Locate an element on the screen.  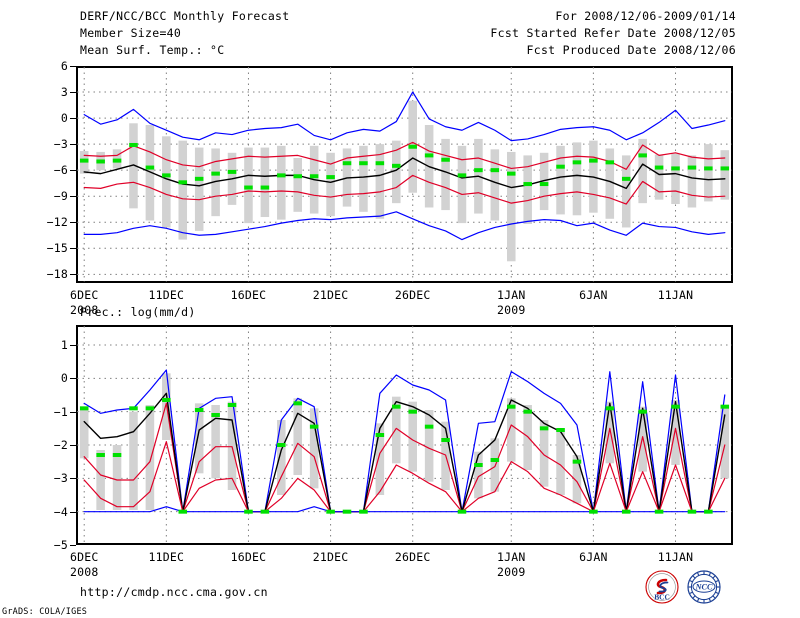
svg-text: NCC is located at coordinates (704, 586).